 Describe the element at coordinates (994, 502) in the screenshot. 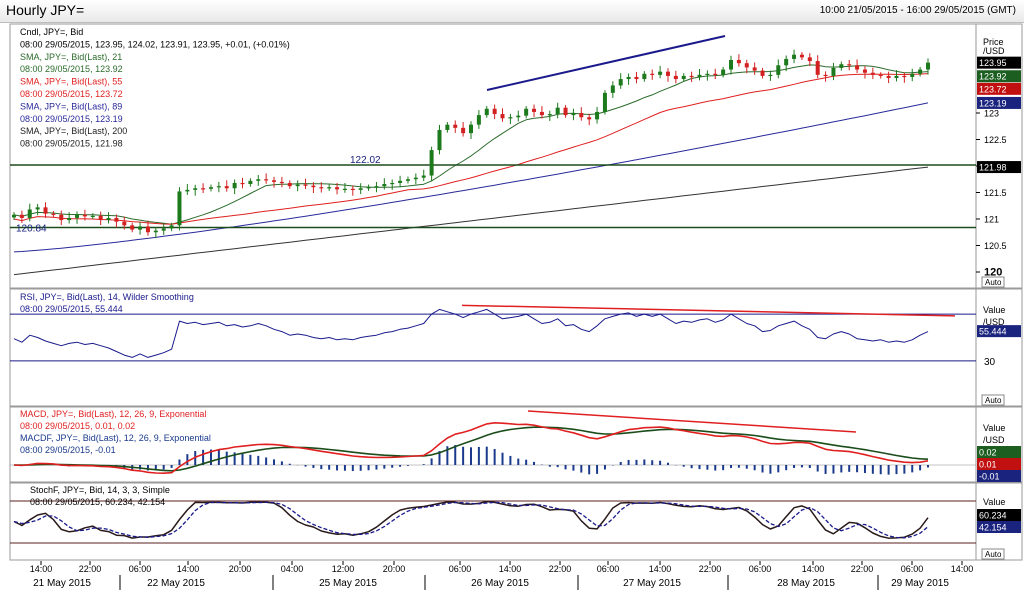

I see `stoch-axis-header: Value` at that location.